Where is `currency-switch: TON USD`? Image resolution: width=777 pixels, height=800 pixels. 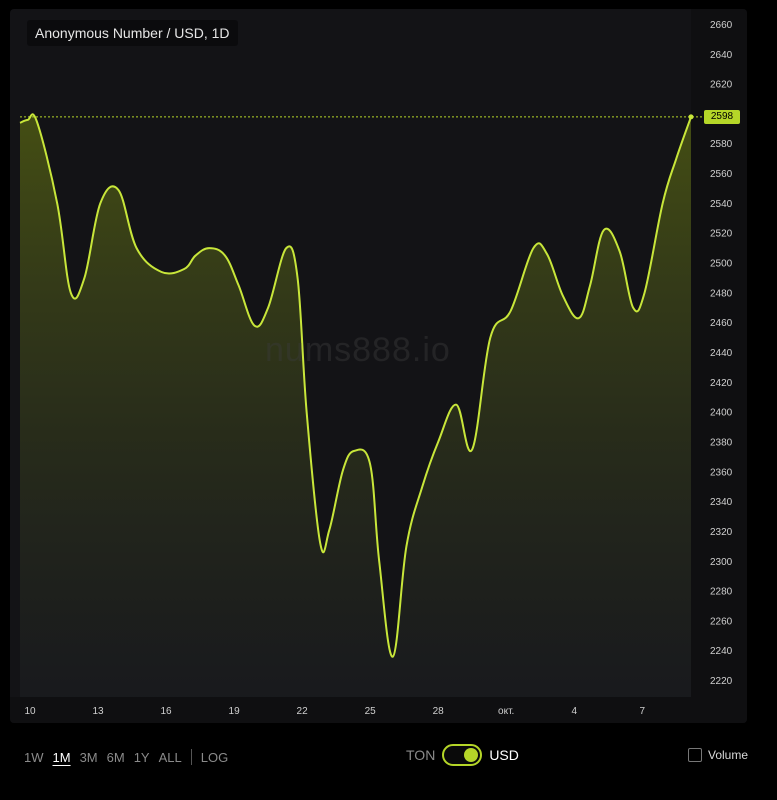 currency-switch: TON USD is located at coordinates (462, 755).